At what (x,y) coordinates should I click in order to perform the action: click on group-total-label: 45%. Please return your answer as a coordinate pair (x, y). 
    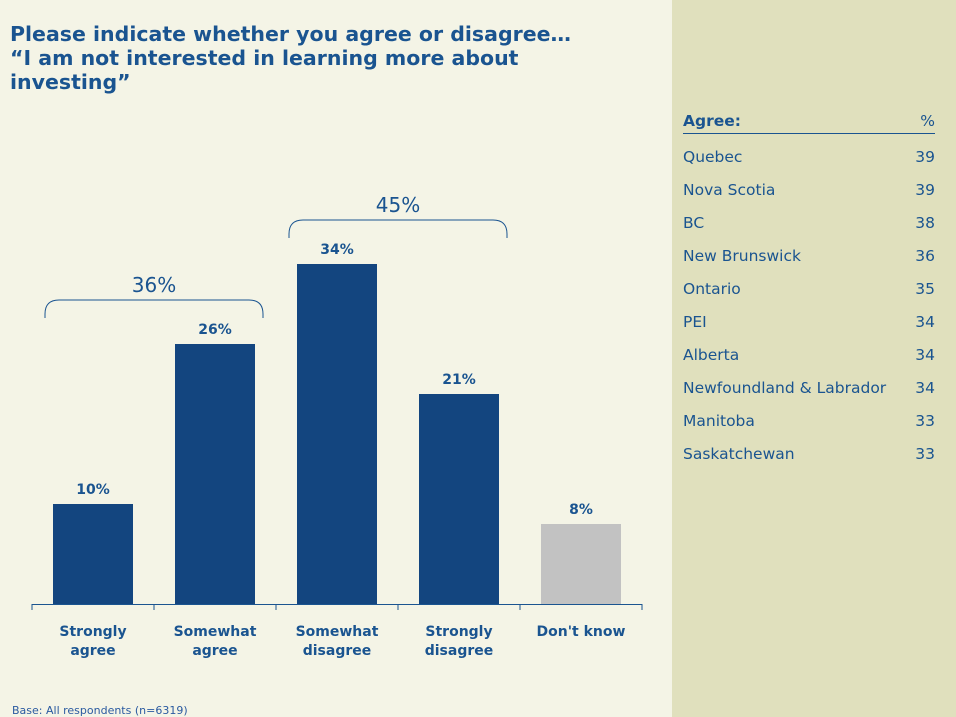
    Looking at the image, I should click on (398, 205).